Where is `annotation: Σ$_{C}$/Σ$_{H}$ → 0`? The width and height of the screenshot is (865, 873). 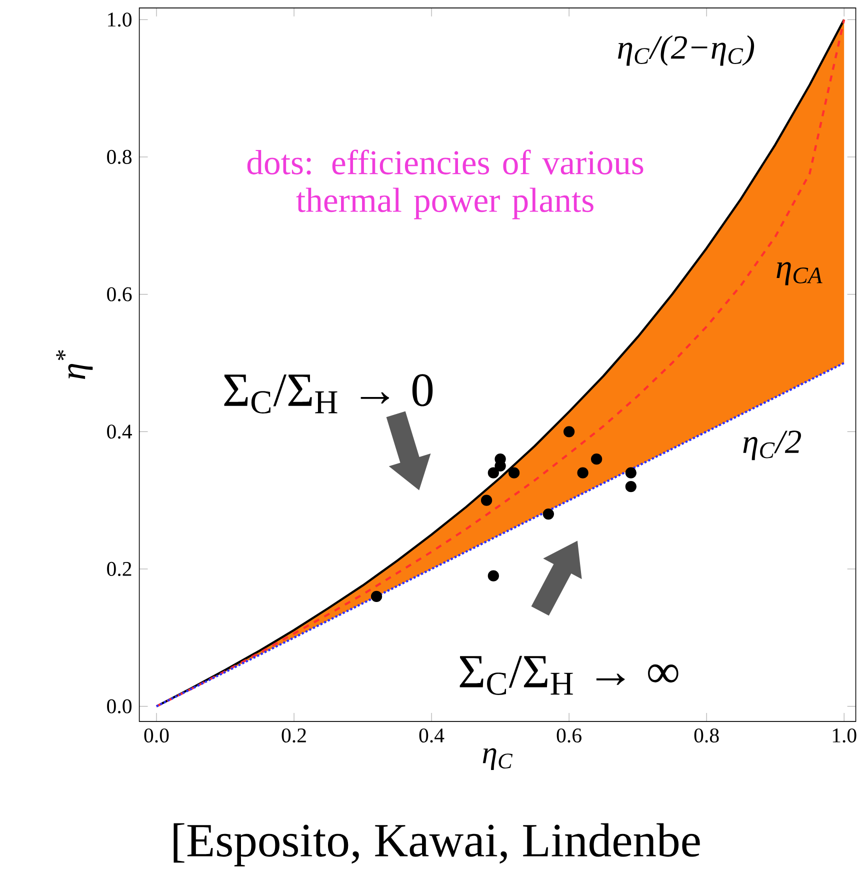
annotation: Σ$_{C}$/Σ$_{H}$ → 0 is located at coordinates (328, 394).